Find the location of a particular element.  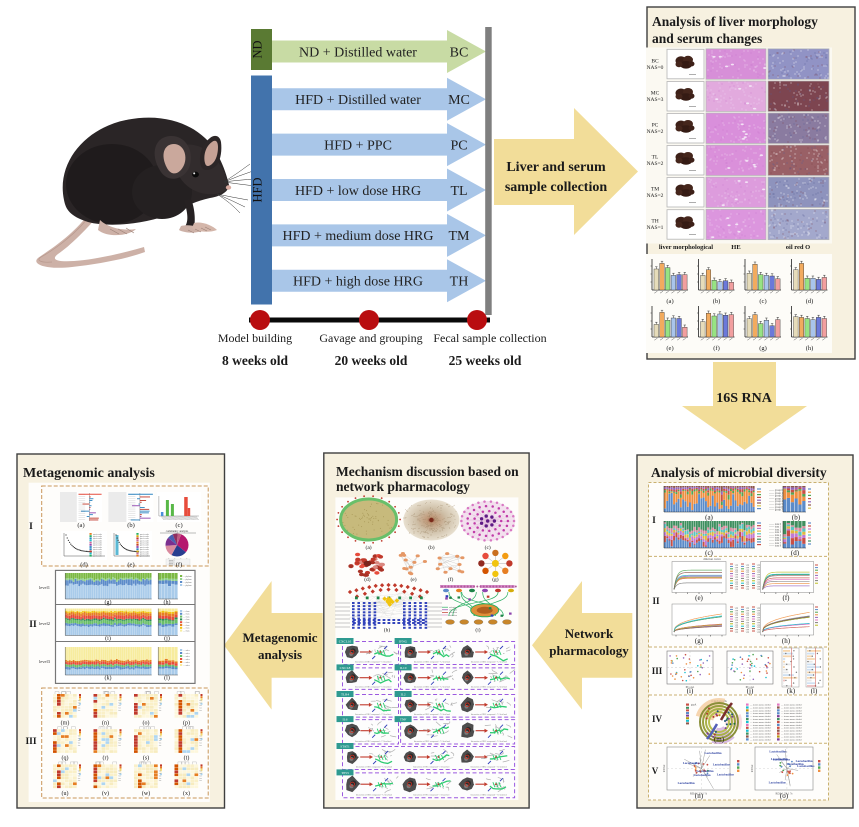

svg-text: (b) is located at coordinates (431, 547).